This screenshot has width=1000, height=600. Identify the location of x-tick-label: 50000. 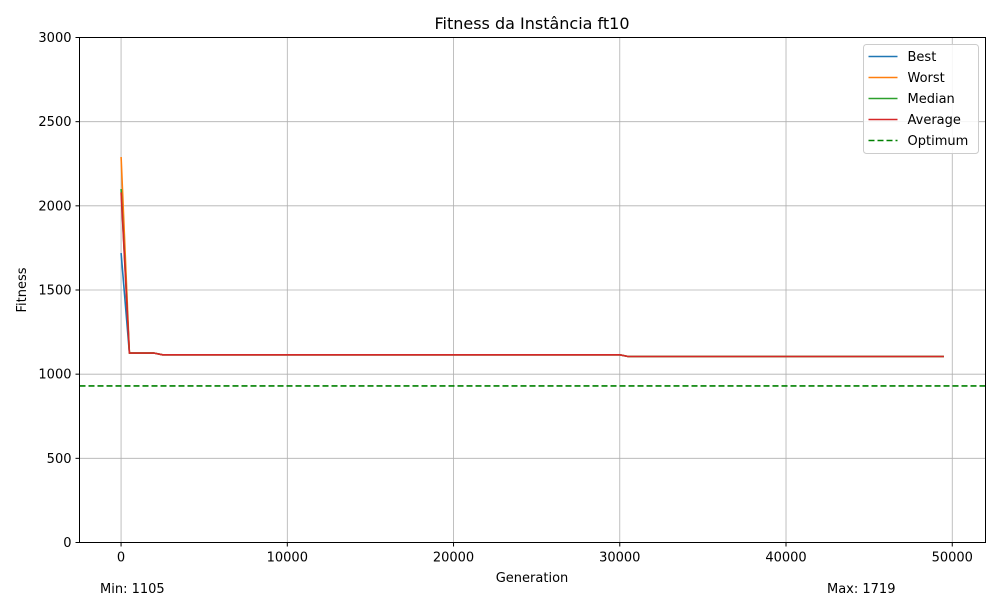
(952, 558).